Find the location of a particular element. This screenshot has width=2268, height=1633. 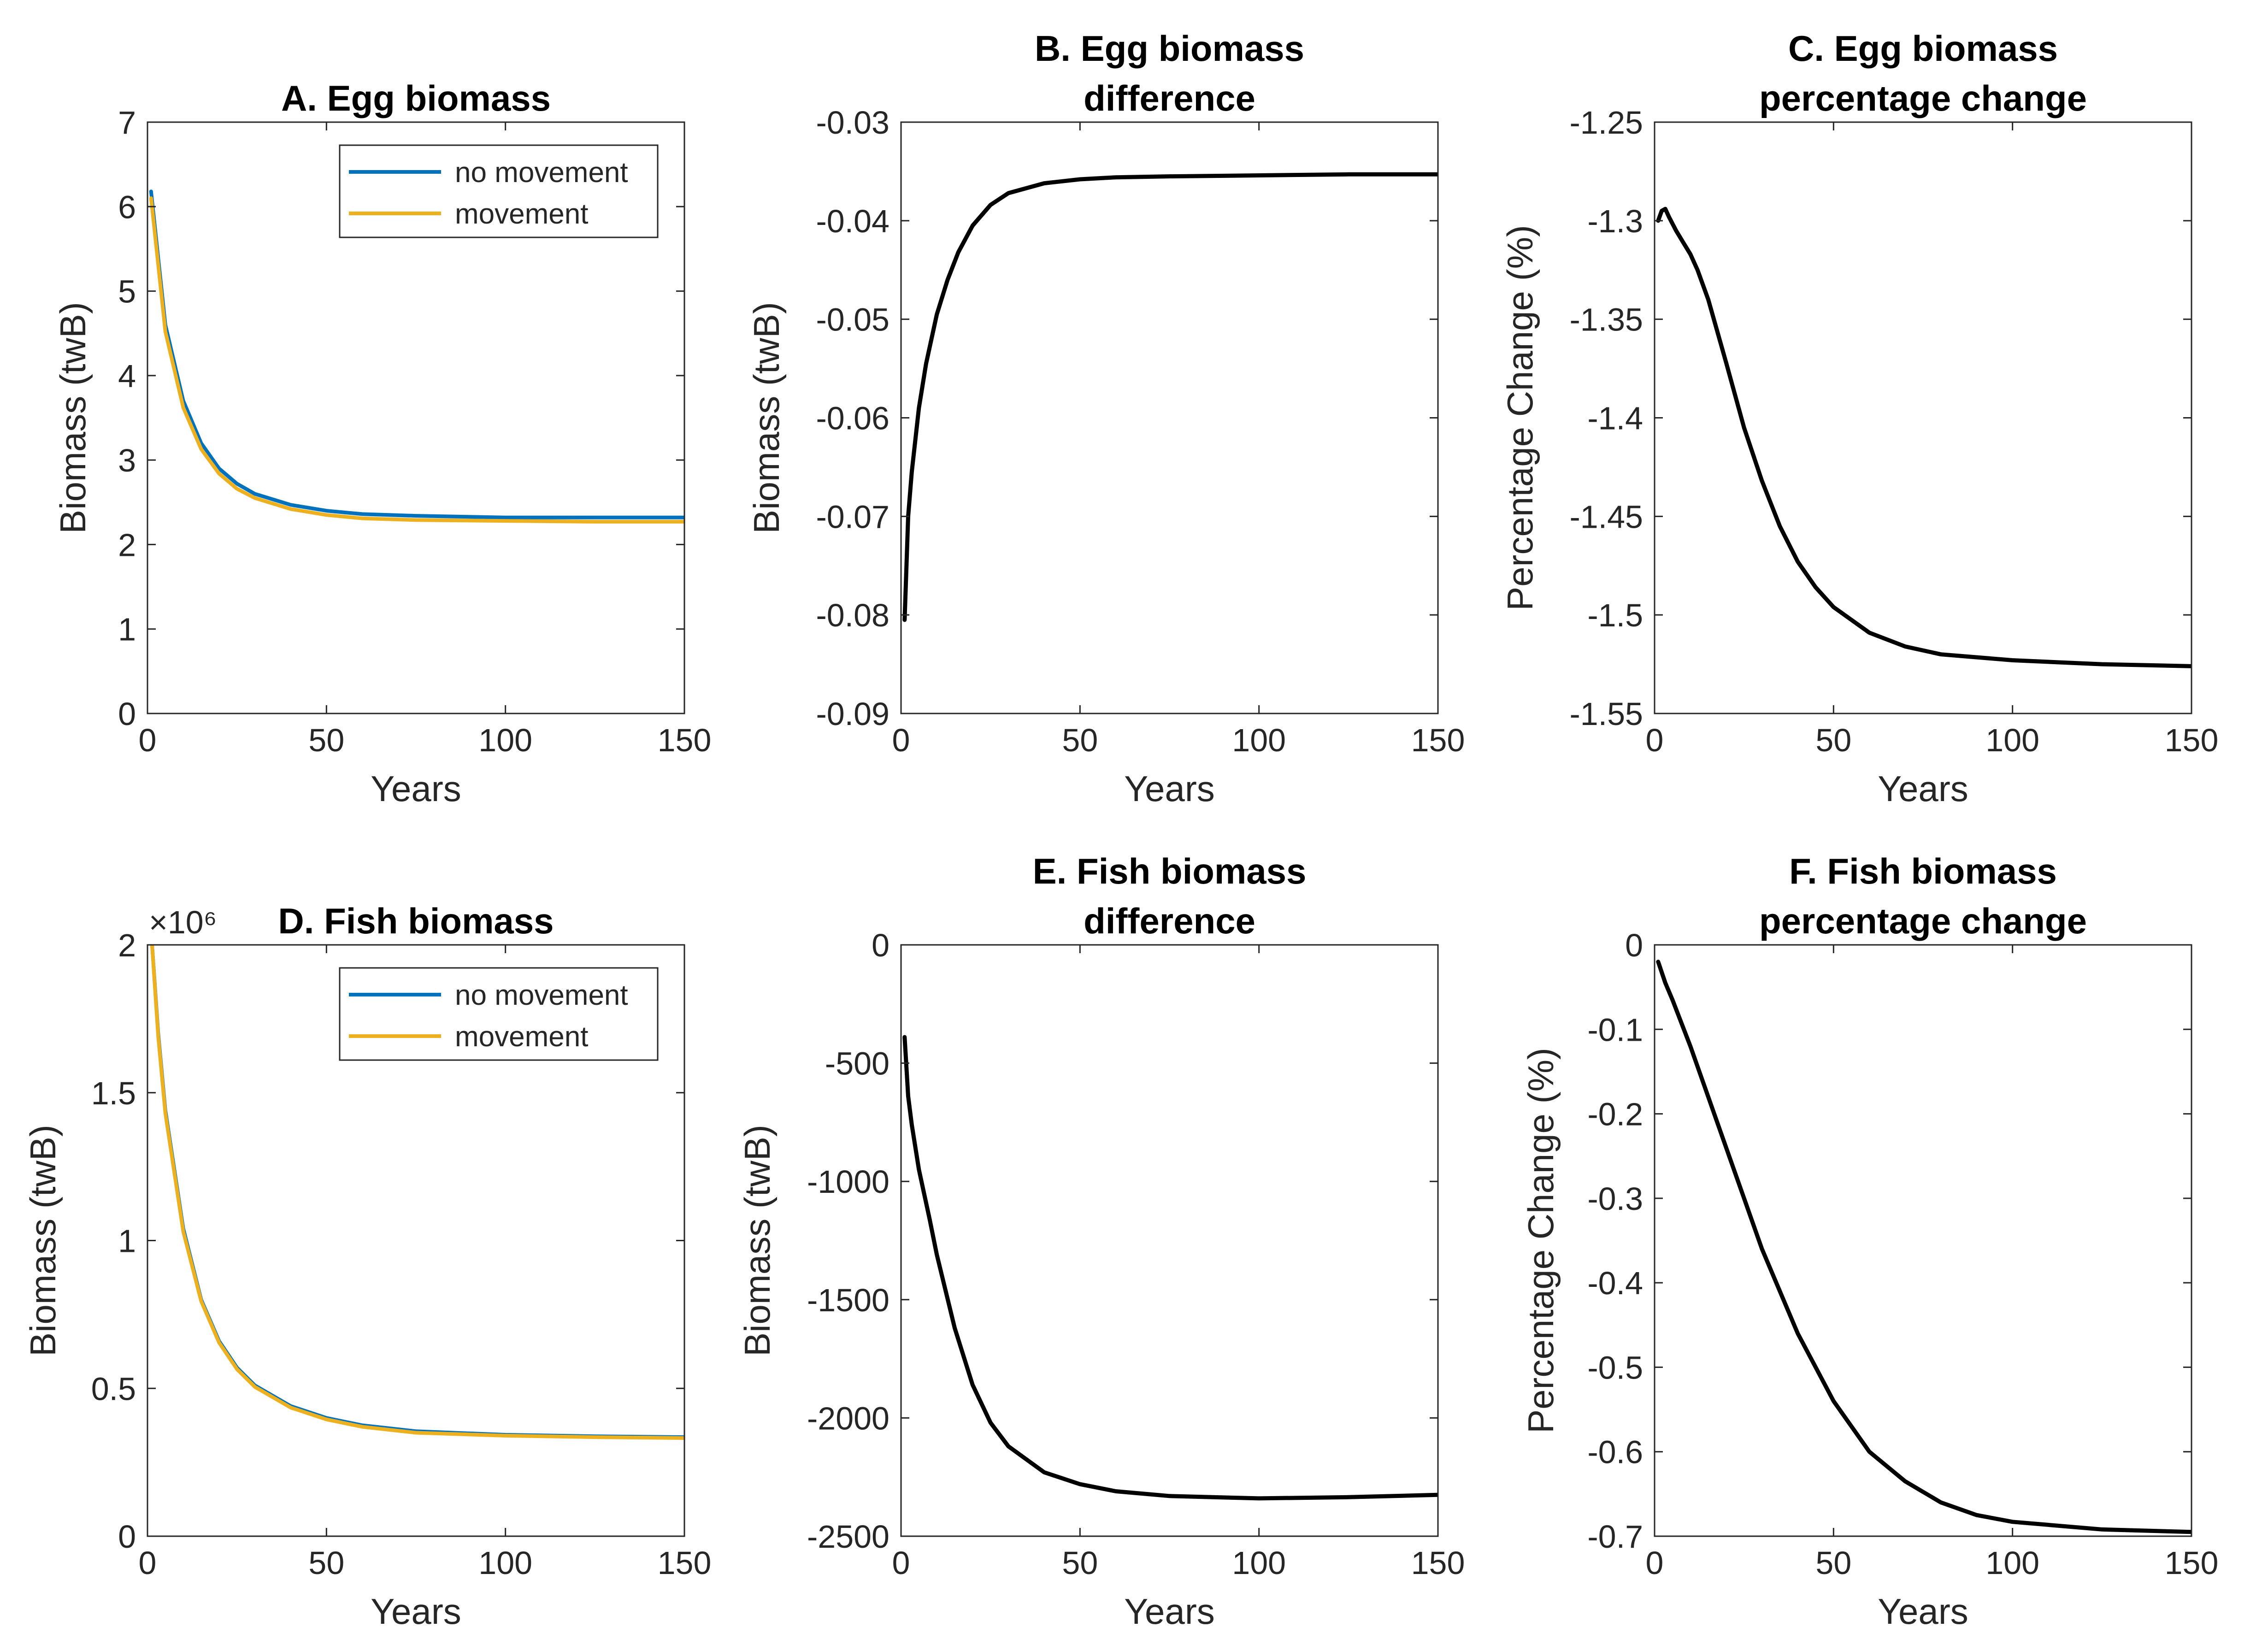

y-tick-label: -0.03 is located at coordinates (853, 123).